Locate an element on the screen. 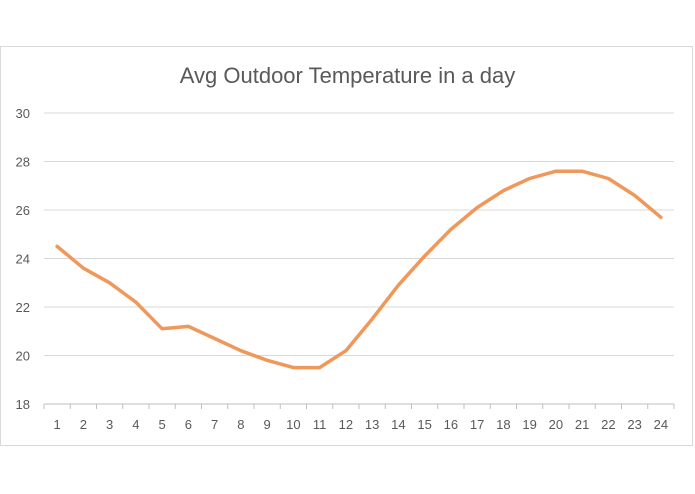  x-tick-label: 6 is located at coordinates (188, 424).